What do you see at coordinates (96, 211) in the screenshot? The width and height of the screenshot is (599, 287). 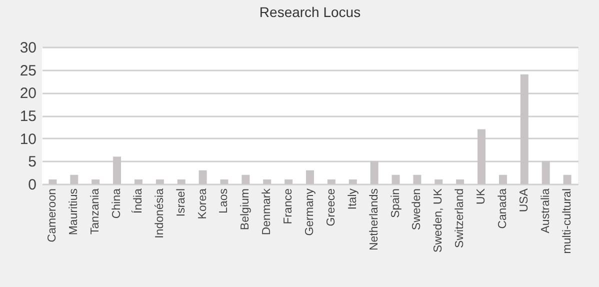 I see `x-tick-label: Tanzania` at bounding box center [96, 211].